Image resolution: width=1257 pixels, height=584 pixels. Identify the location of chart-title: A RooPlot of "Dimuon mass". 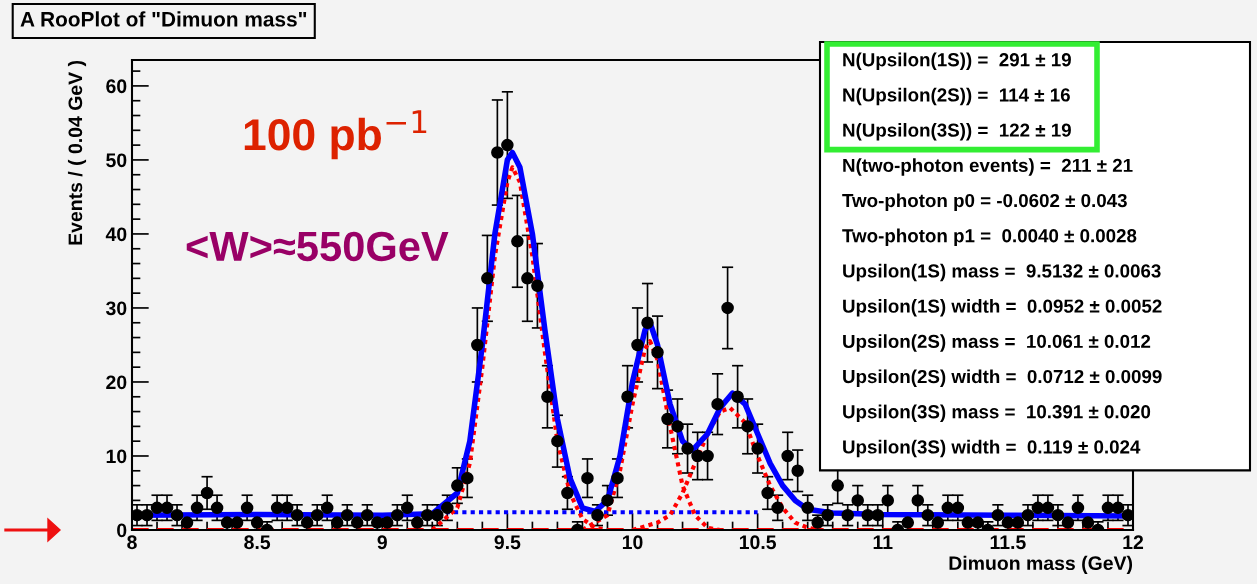
(163, 19).